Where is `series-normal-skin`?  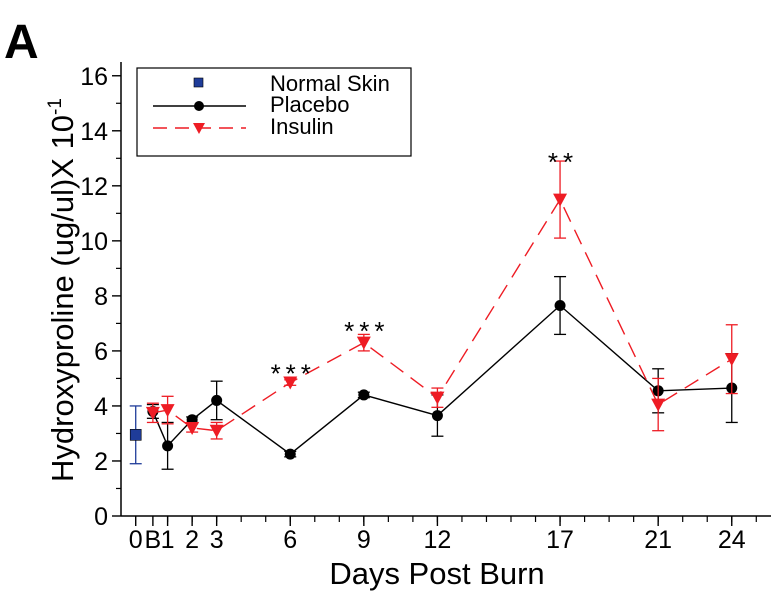 series-normal-skin is located at coordinates (135, 435).